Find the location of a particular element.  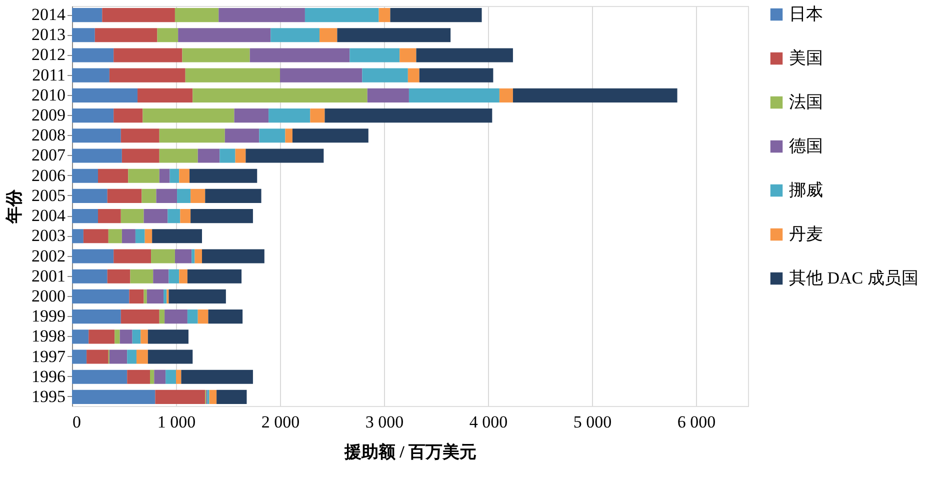

y-tick-label: 1995 is located at coordinates (49, 396).